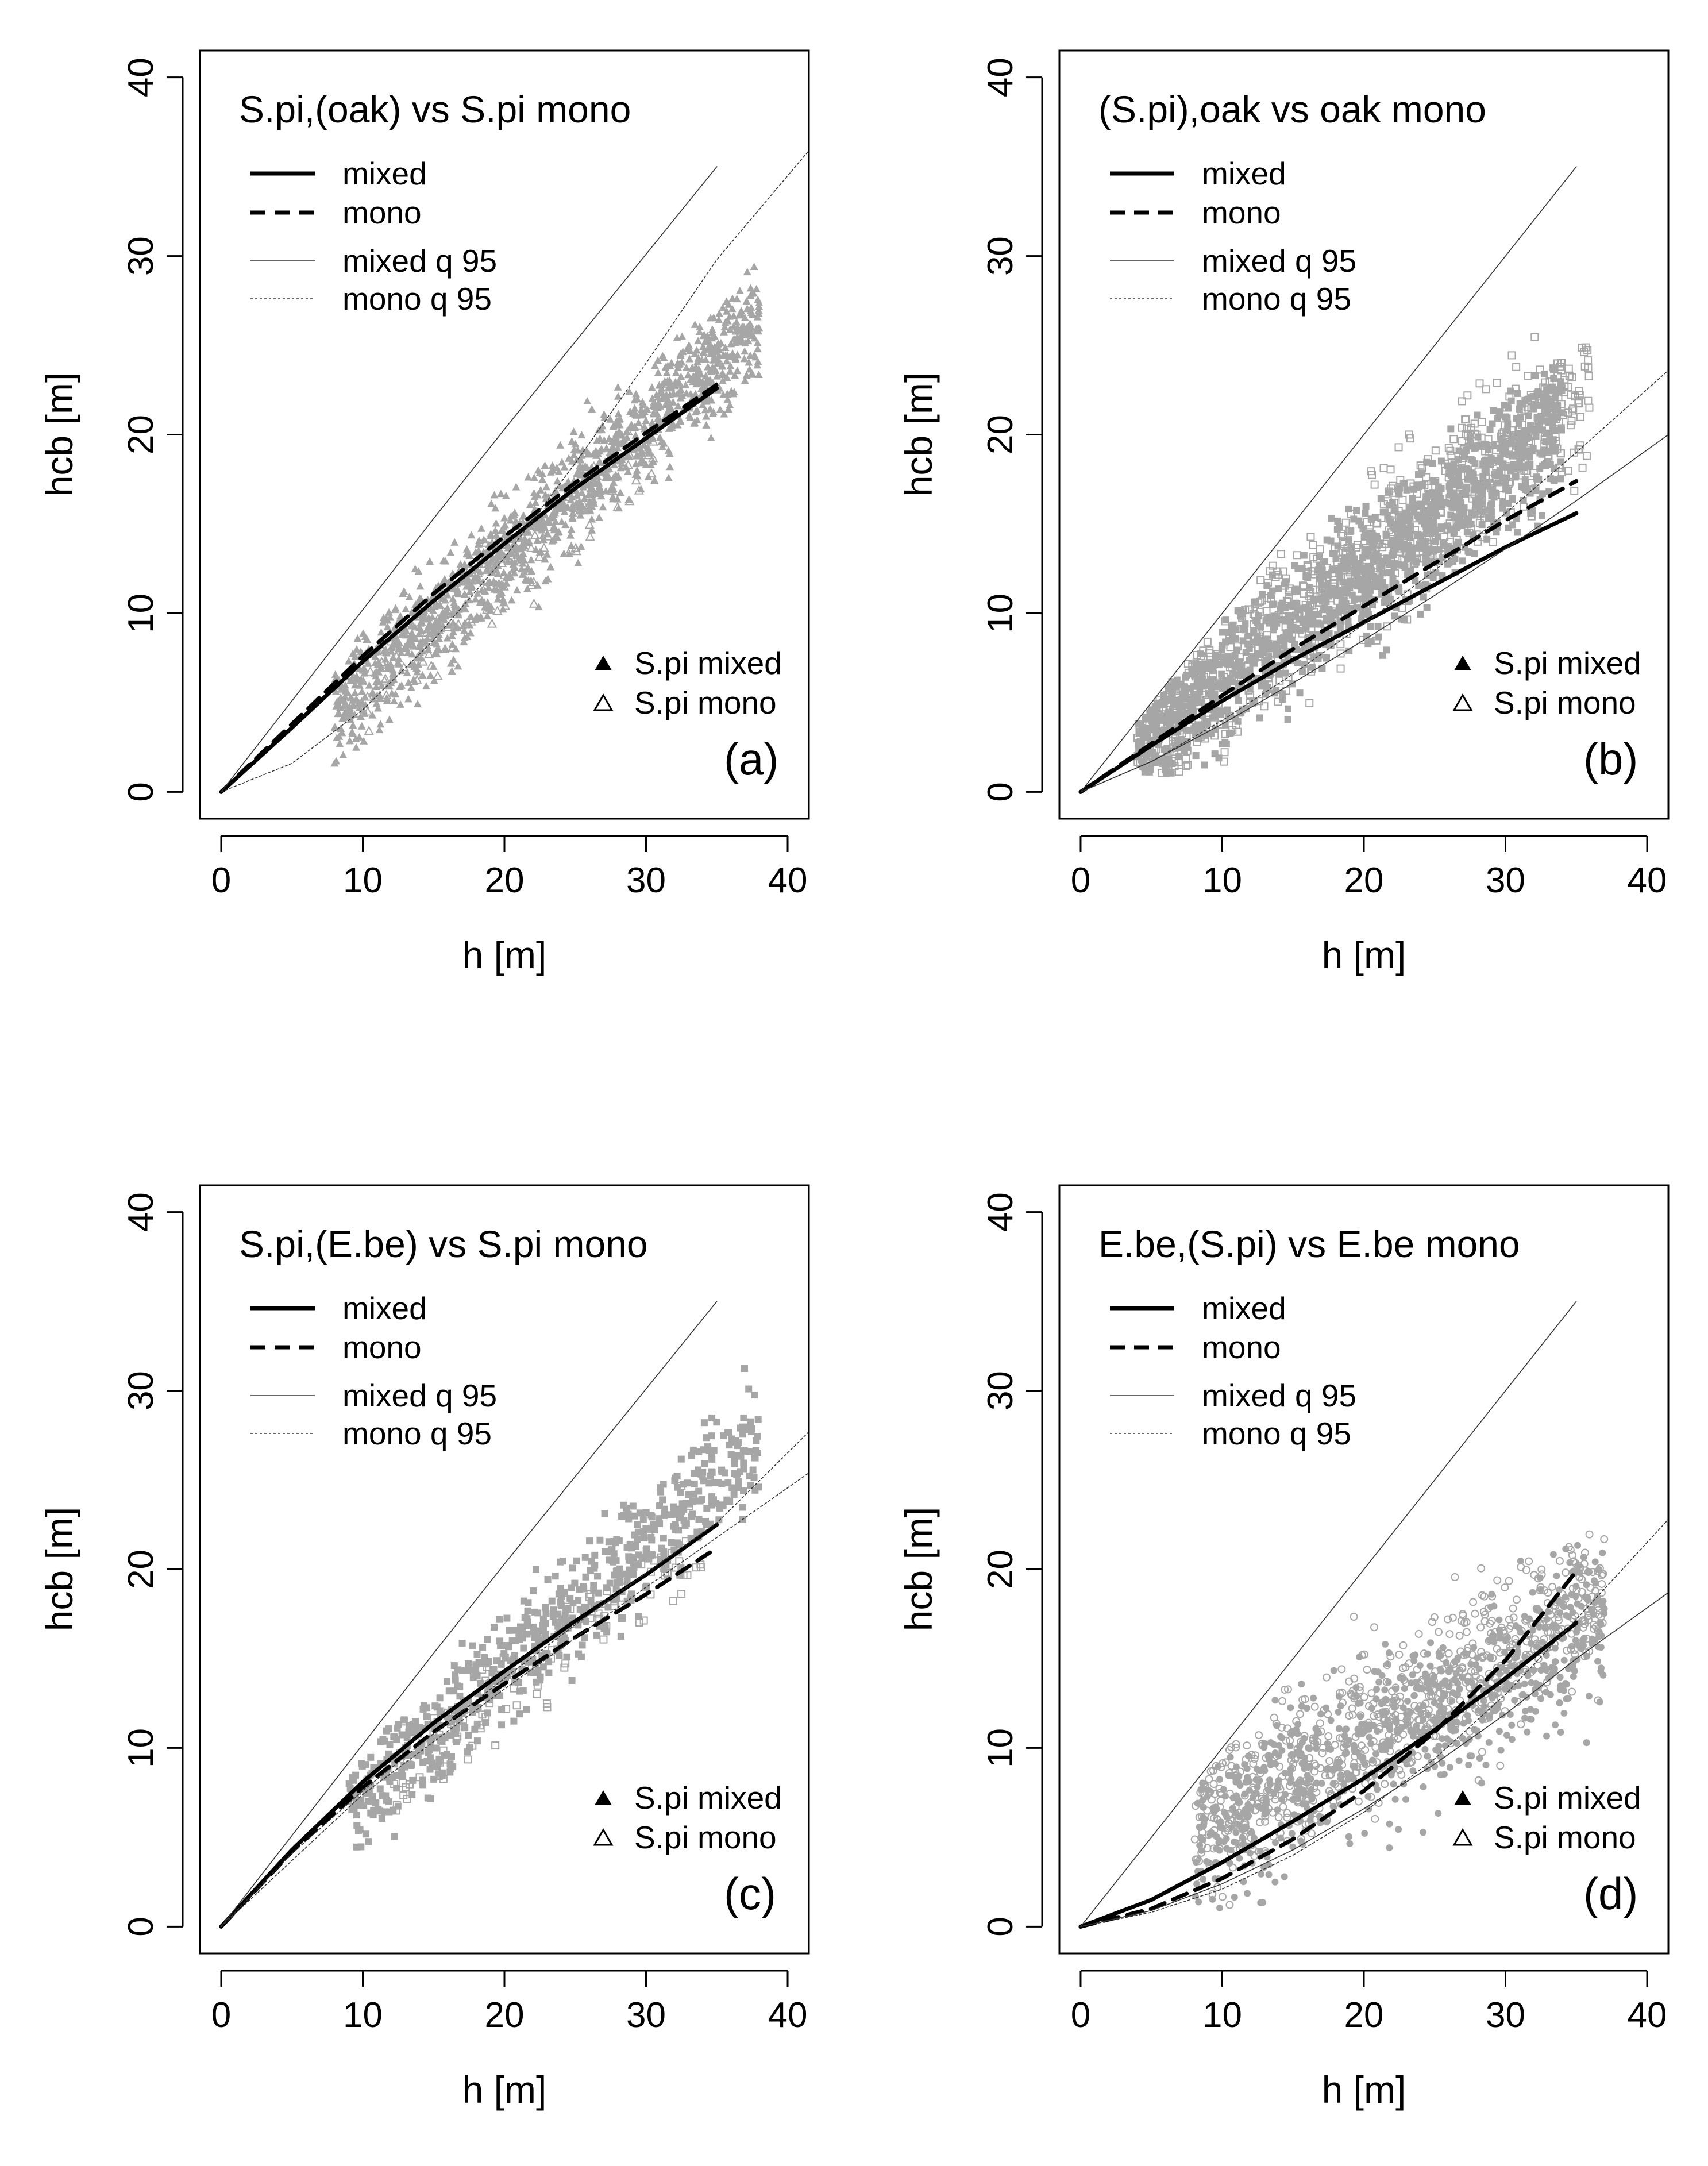  I want to click on panel-b-tag: (b), so click(1611, 759).